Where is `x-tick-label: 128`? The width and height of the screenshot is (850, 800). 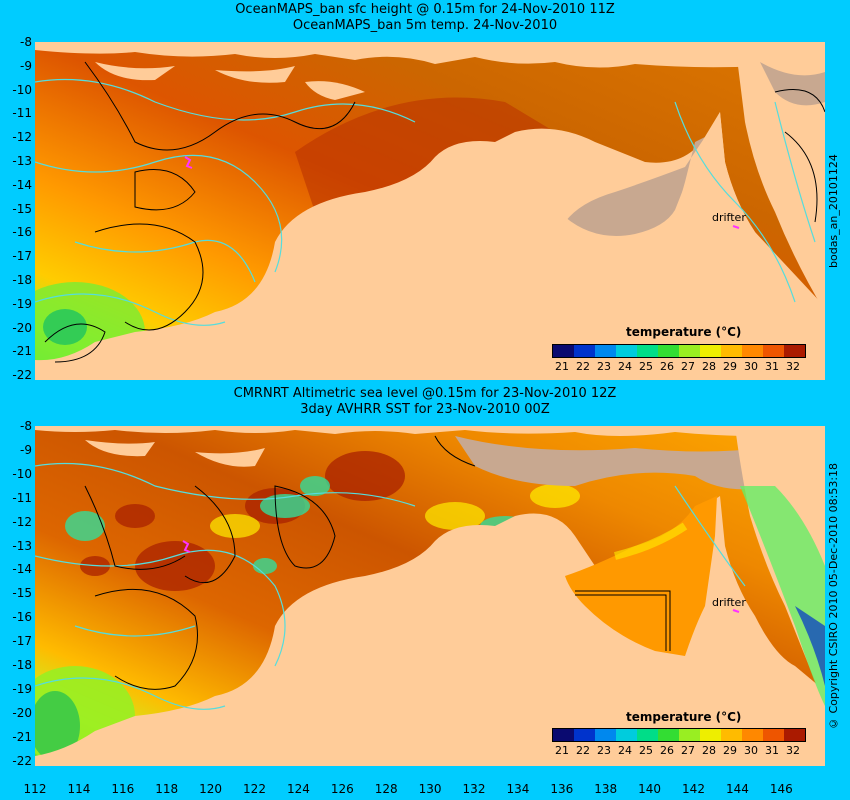
x-tick-label: 128 is located at coordinates (386, 789).